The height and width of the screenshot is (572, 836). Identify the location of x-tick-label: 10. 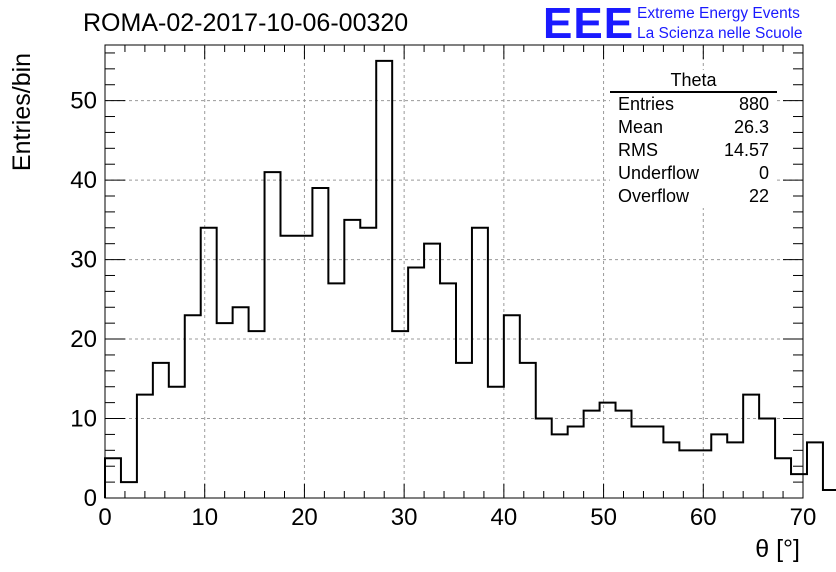
(204, 517).